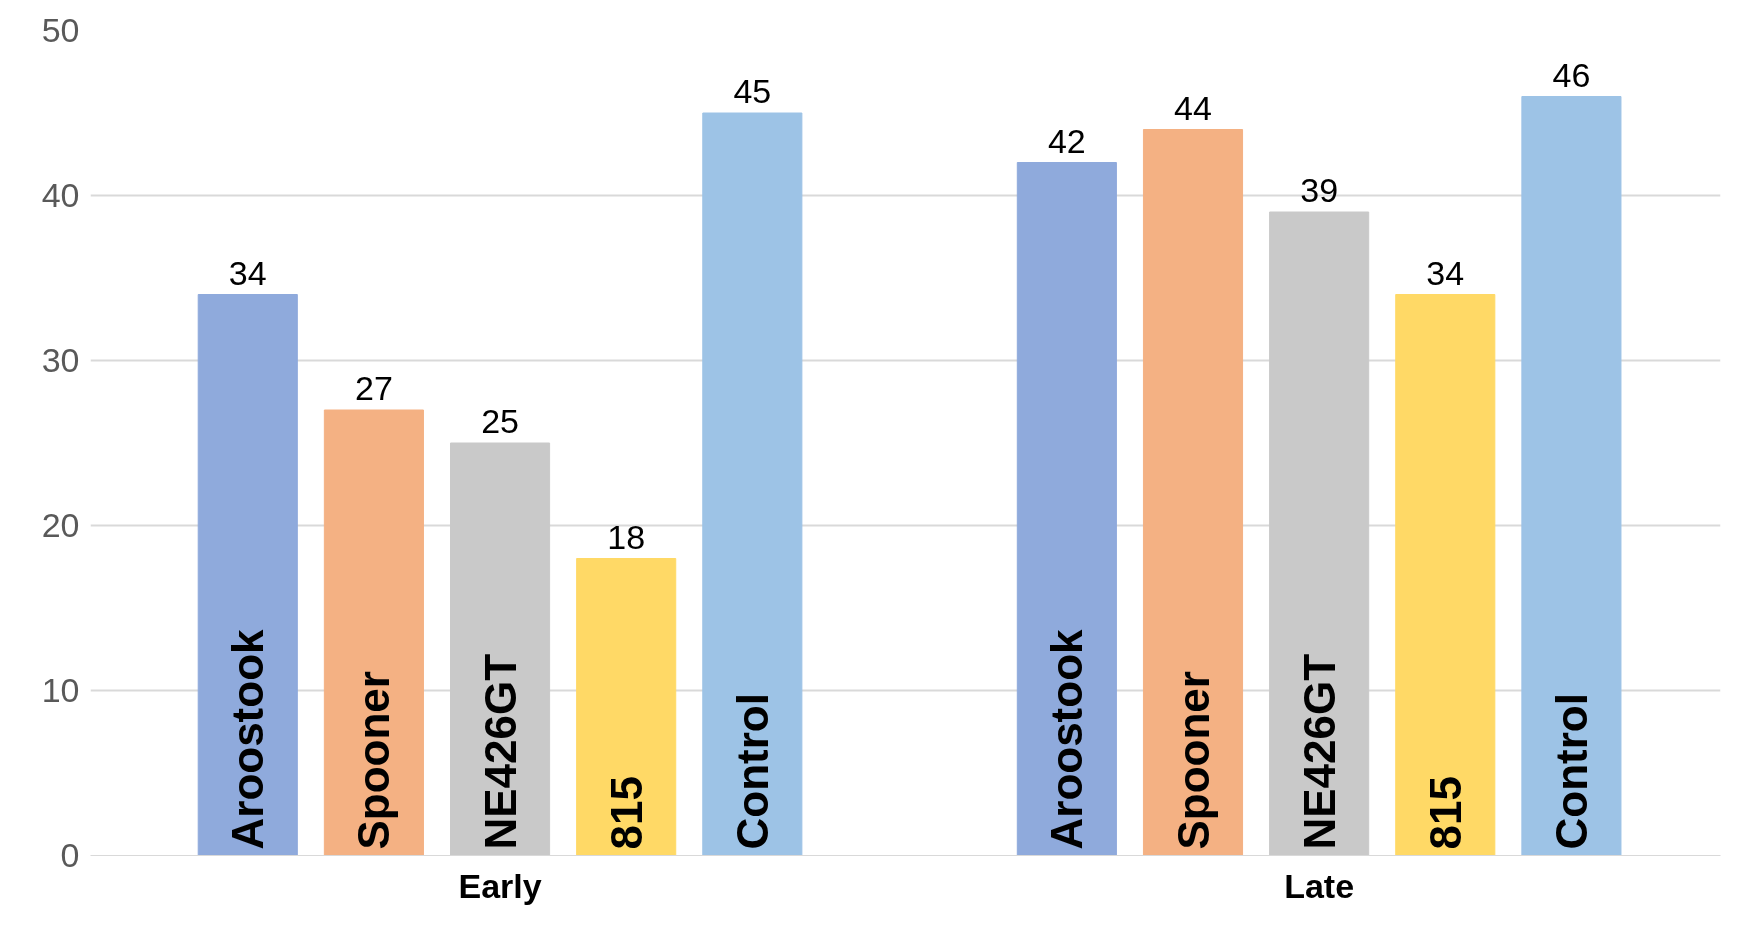 This screenshot has height=946, width=1742. Describe the element at coordinates (1319, 751) in the screenshot. I see `text: NE426GT` at that location.